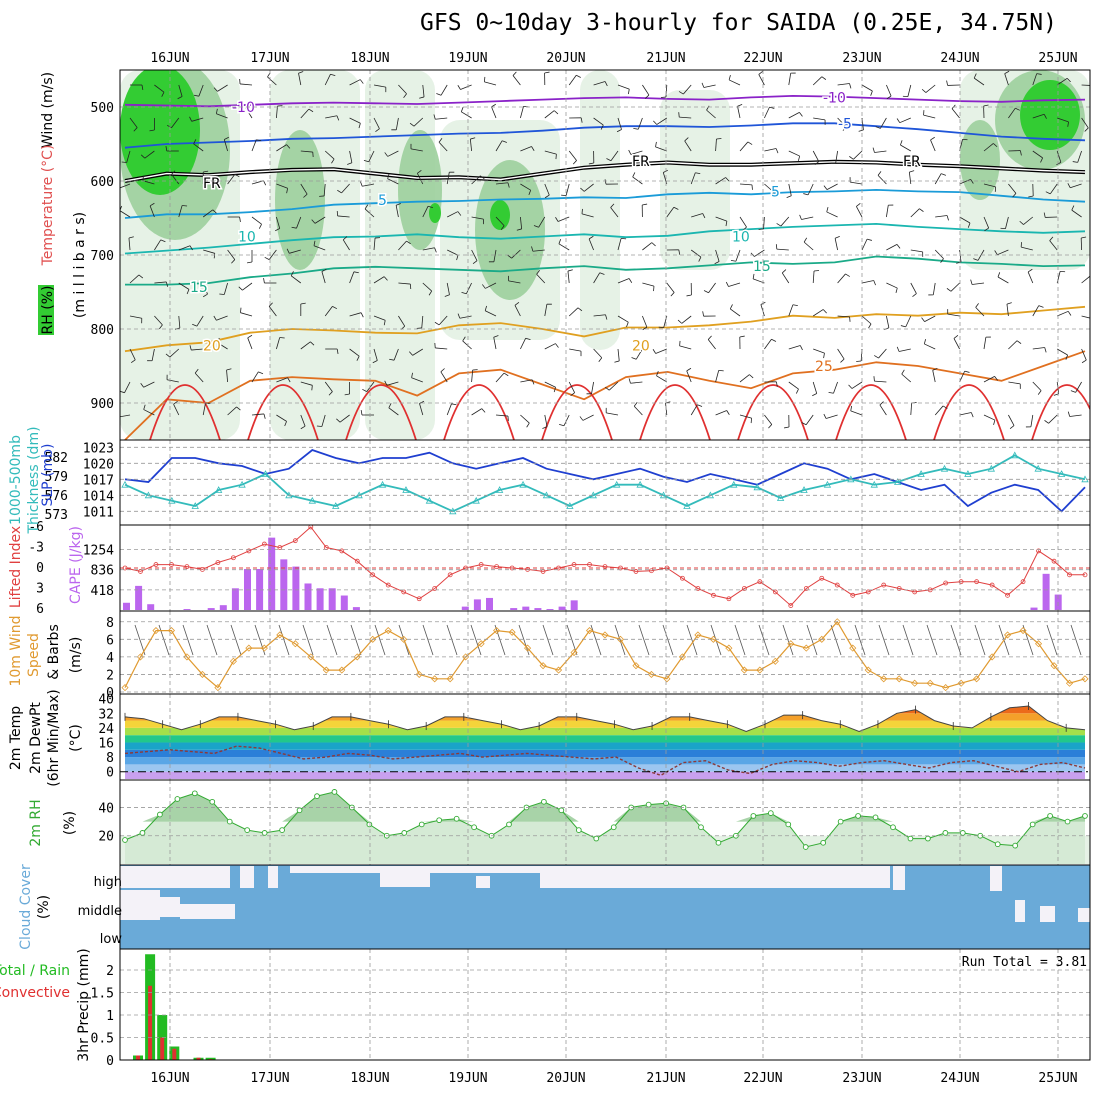 The image size is (1100, 1100). Describe the element at coordinates (483, 882) in the screenshot. I see `cloud-high-gap` at that location.